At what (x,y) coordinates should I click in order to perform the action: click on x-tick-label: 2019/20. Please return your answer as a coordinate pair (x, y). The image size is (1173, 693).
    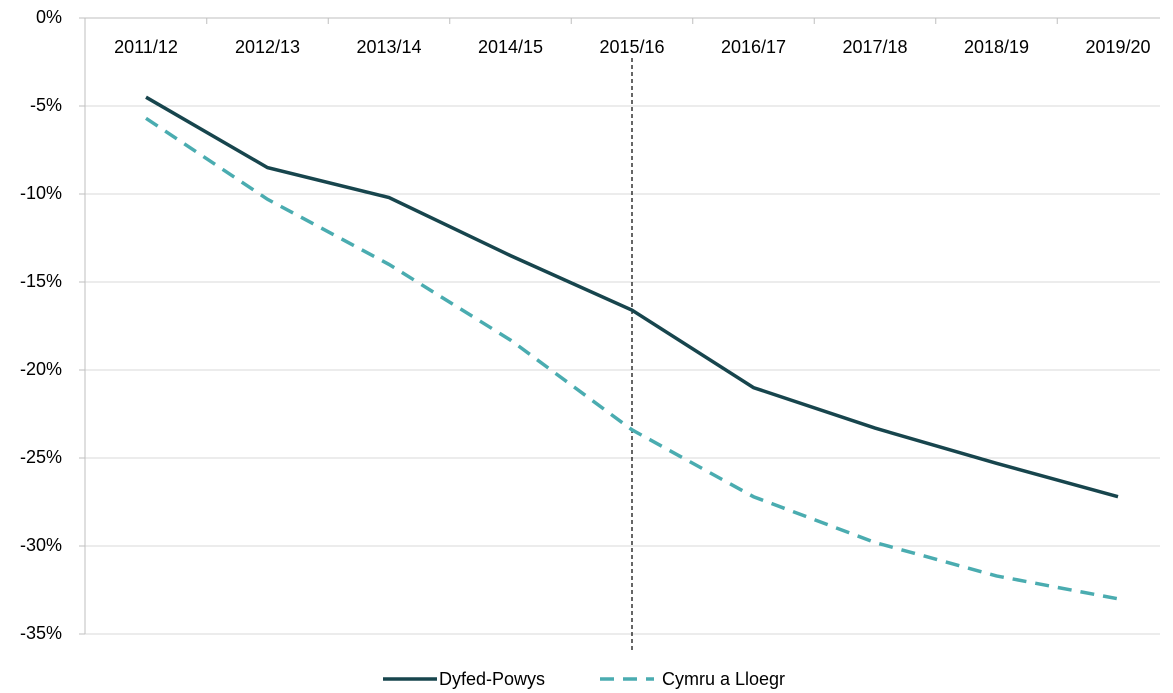
    Looking at the image, I should click on (1117, 47).